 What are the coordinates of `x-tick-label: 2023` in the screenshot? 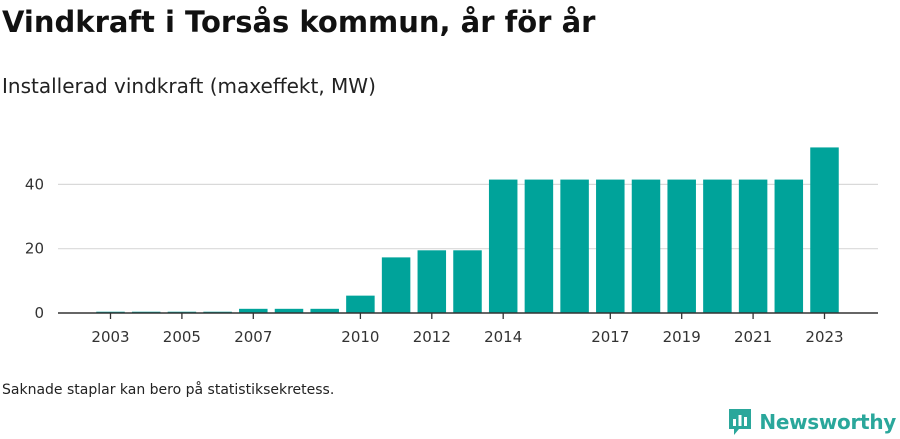 It's located at (824, 337).